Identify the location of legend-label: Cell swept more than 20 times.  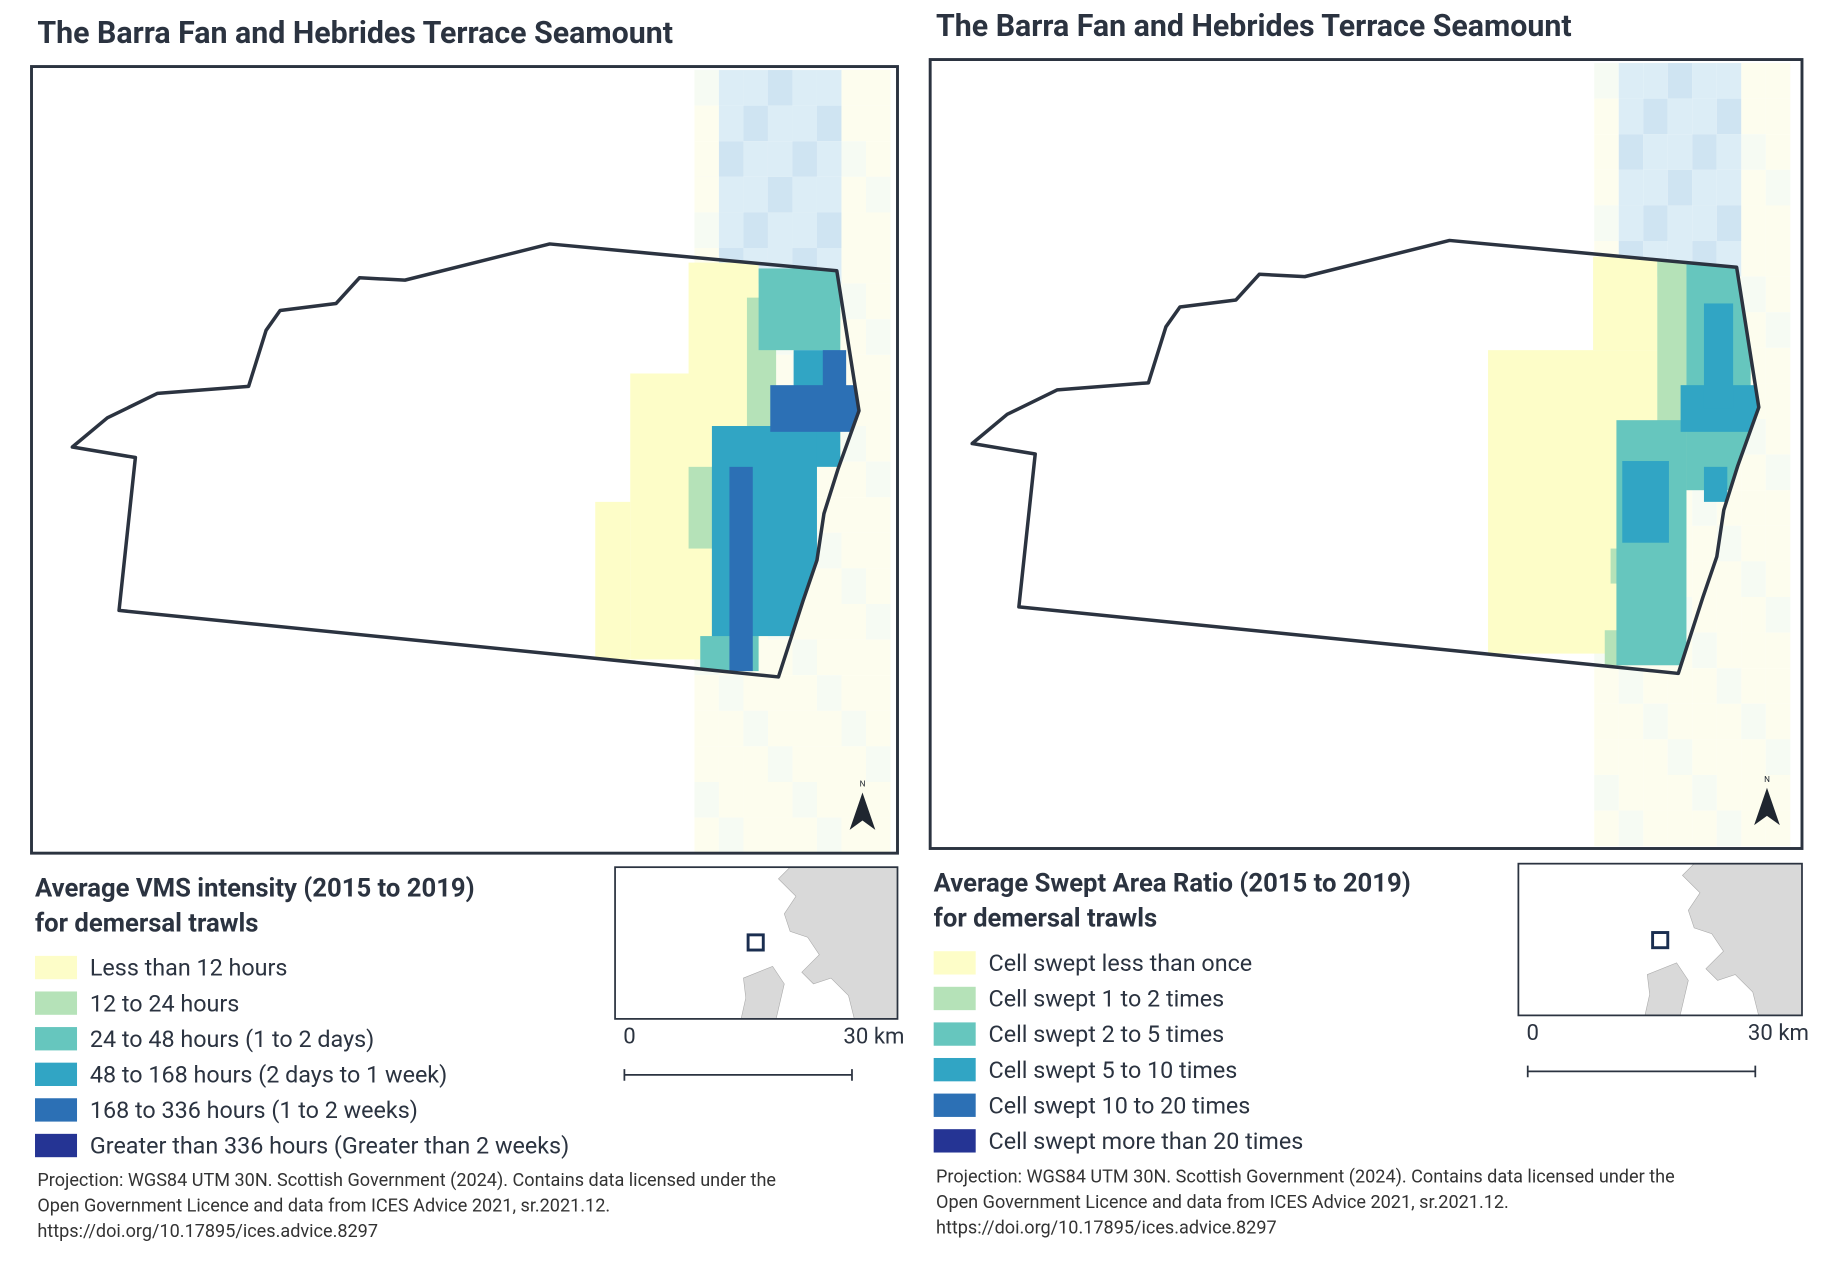
(1146, 1141).